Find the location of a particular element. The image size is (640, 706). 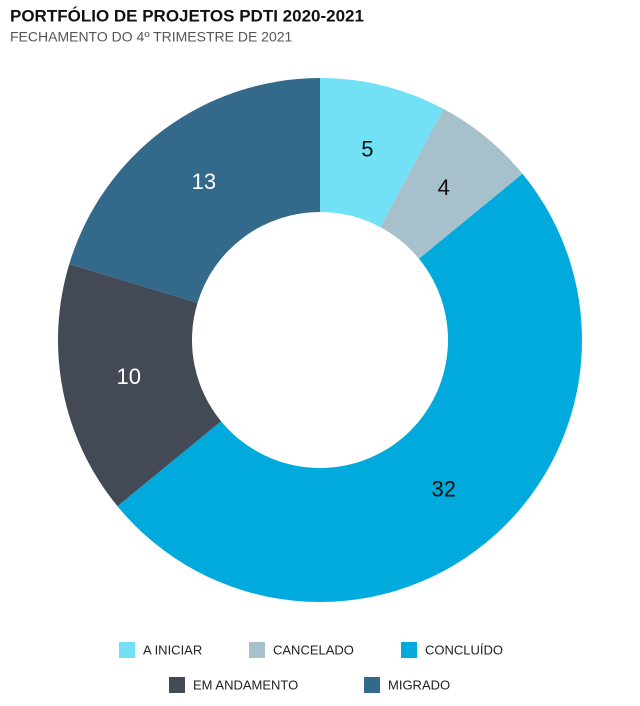

chart-subtitle: FECHAMENTO DO 4º TRIMESTRE DE 2021 is located at coordinates (151, 37).